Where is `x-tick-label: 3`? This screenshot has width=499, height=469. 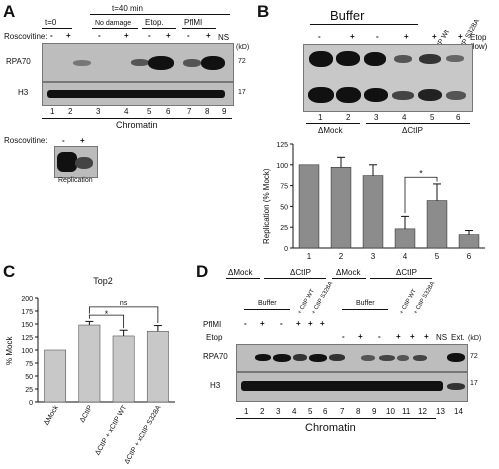 x-tick-label: 3 is located at coordinates (373, 256).